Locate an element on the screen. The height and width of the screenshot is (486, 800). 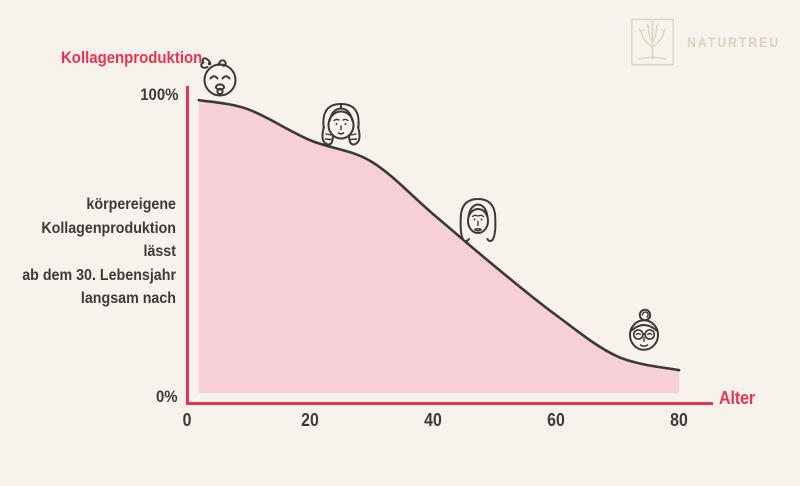
x-tick-label: 40 is located at coordinates (432, 420).